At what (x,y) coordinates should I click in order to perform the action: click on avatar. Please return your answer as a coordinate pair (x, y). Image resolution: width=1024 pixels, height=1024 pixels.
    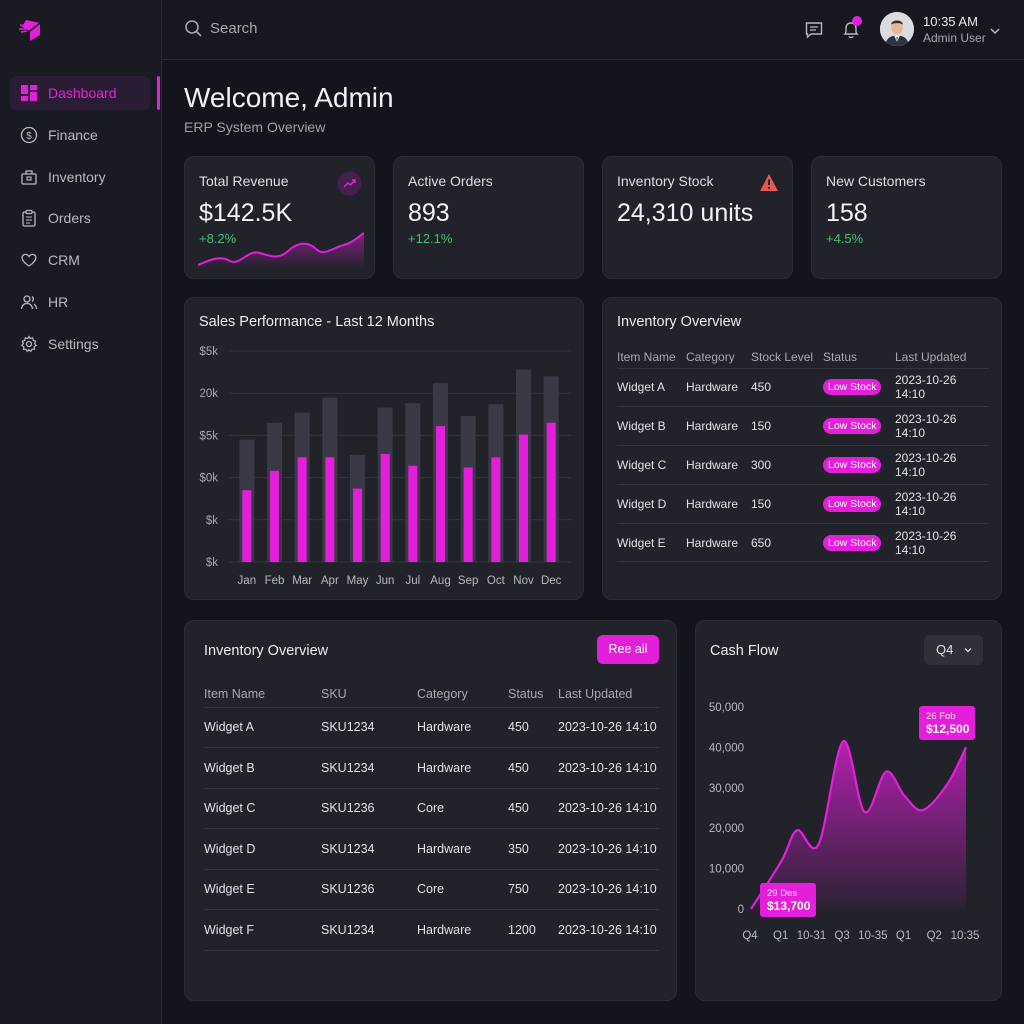
    Looking at the image, I should click on (897, 29).